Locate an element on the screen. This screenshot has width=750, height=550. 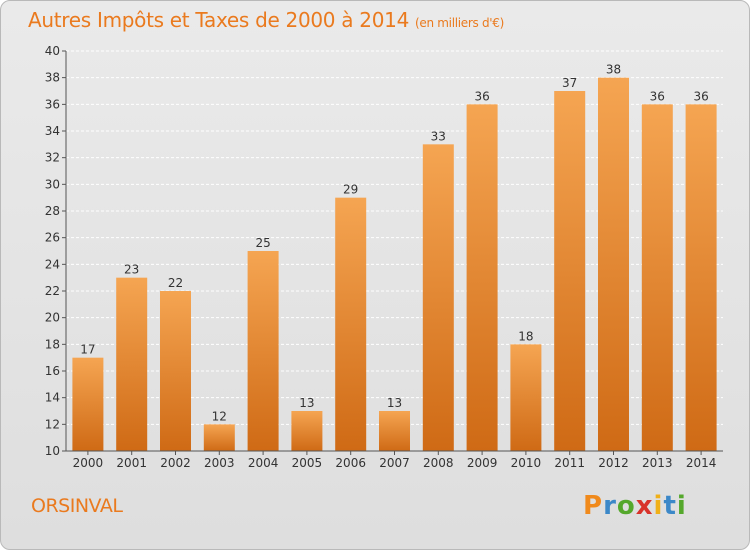
y-tick-label: 16 is located at coordinates (52, 371).